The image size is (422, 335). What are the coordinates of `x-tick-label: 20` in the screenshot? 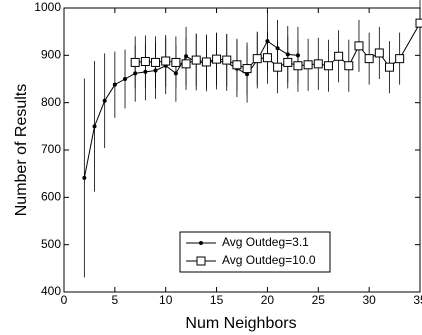 It's located at (268, 300).